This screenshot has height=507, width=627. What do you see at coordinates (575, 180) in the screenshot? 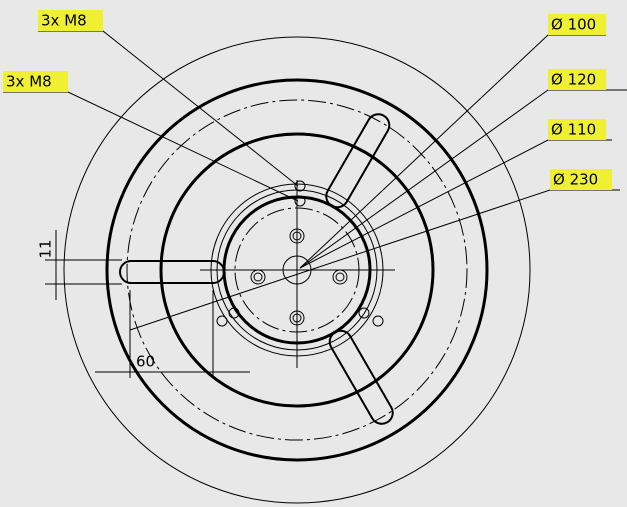
I see `callout-label: Ø 230` at bounding box center [575, 180].